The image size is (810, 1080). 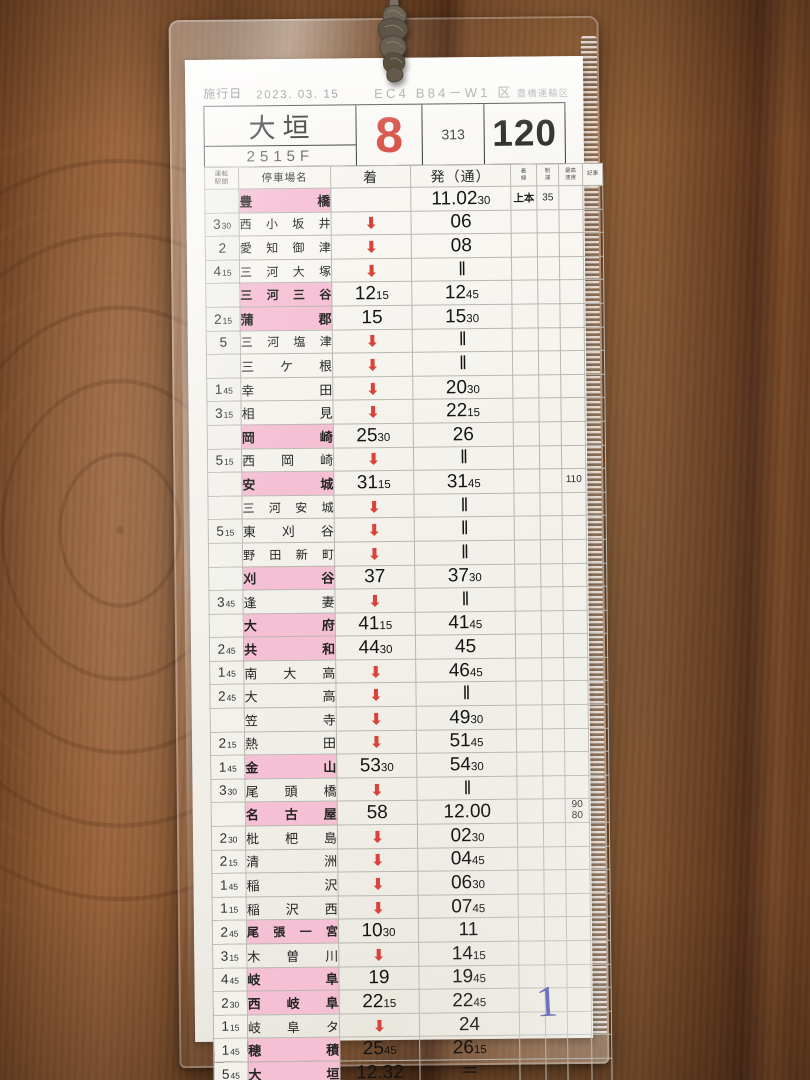 What do you see at coordinates (227, 767) in the screenshot?
I see `cell-runtime: 145` at bounding box center [227, 767].